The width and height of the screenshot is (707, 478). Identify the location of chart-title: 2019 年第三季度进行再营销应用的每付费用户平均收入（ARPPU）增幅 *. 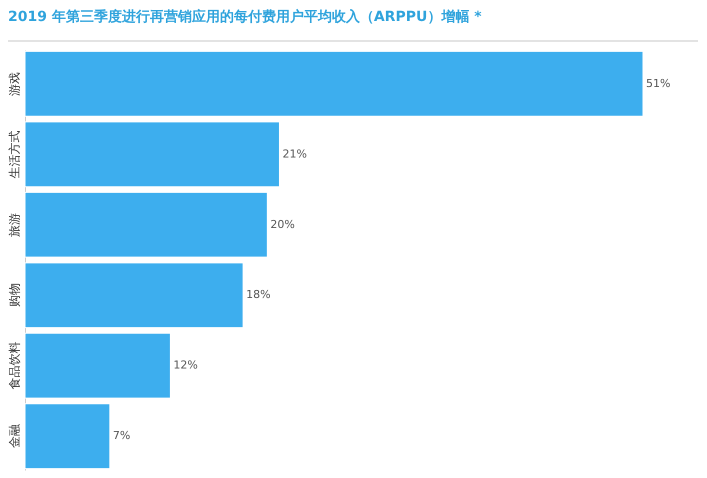
(245, 17).